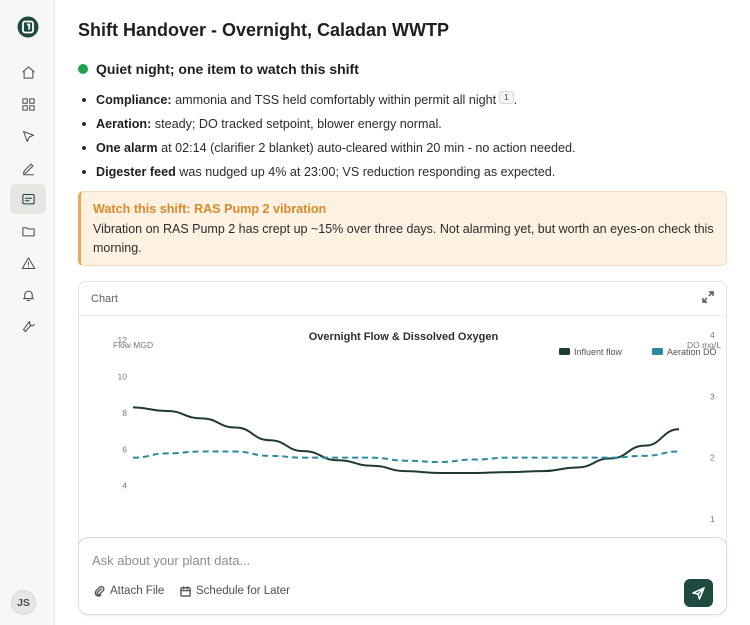 The height and width of the screenshot is (625, 750). I want to click on app-logo-icon, so click(28, 27).